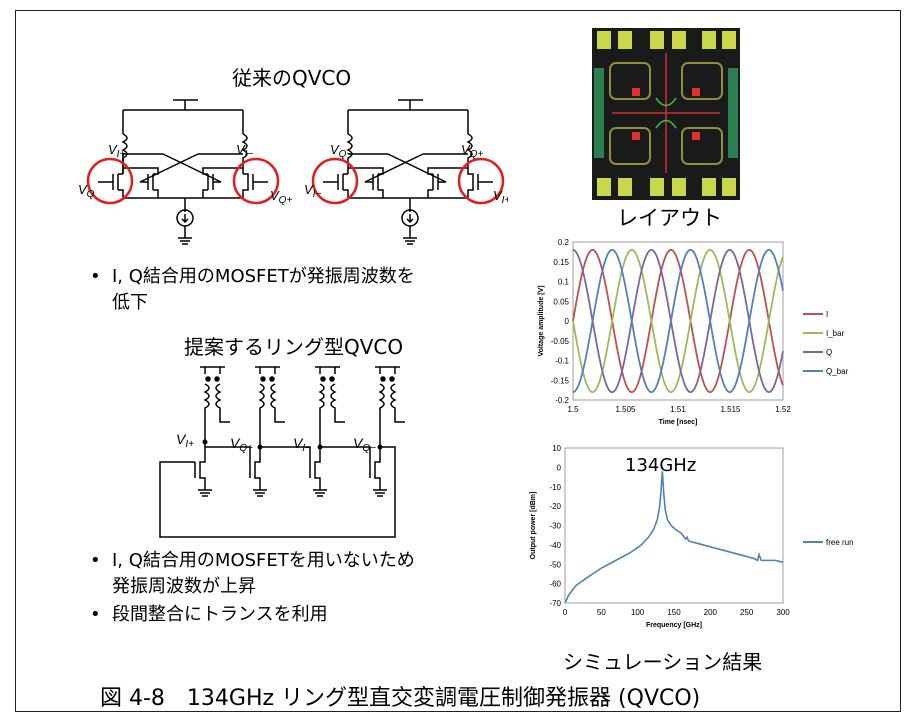 The image size is (917, 725). Describe the element at coordinates (341, 151) in the screenshot. I see `label-vq-minus: VQ−` at that location.